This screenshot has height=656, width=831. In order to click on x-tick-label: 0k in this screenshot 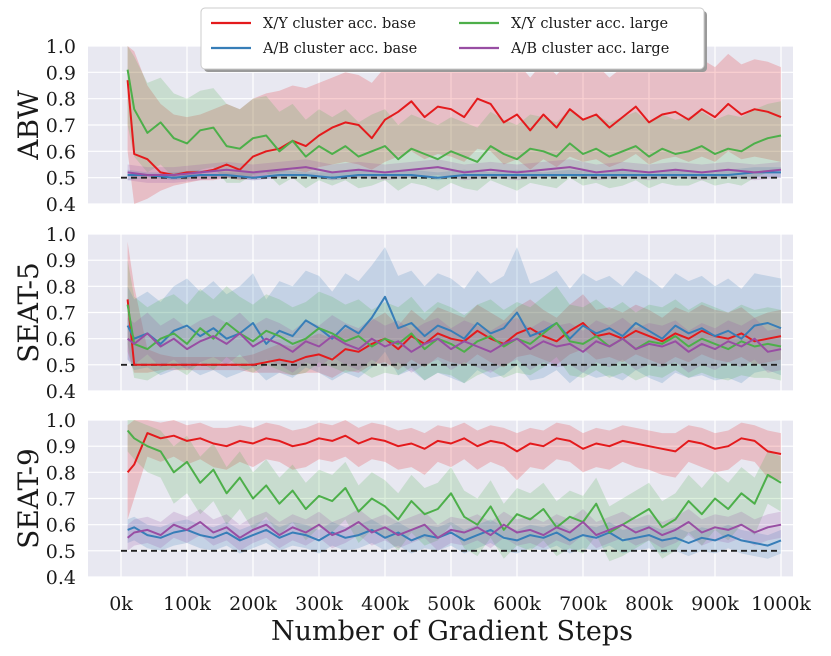, I will do `click(121, 604)`.